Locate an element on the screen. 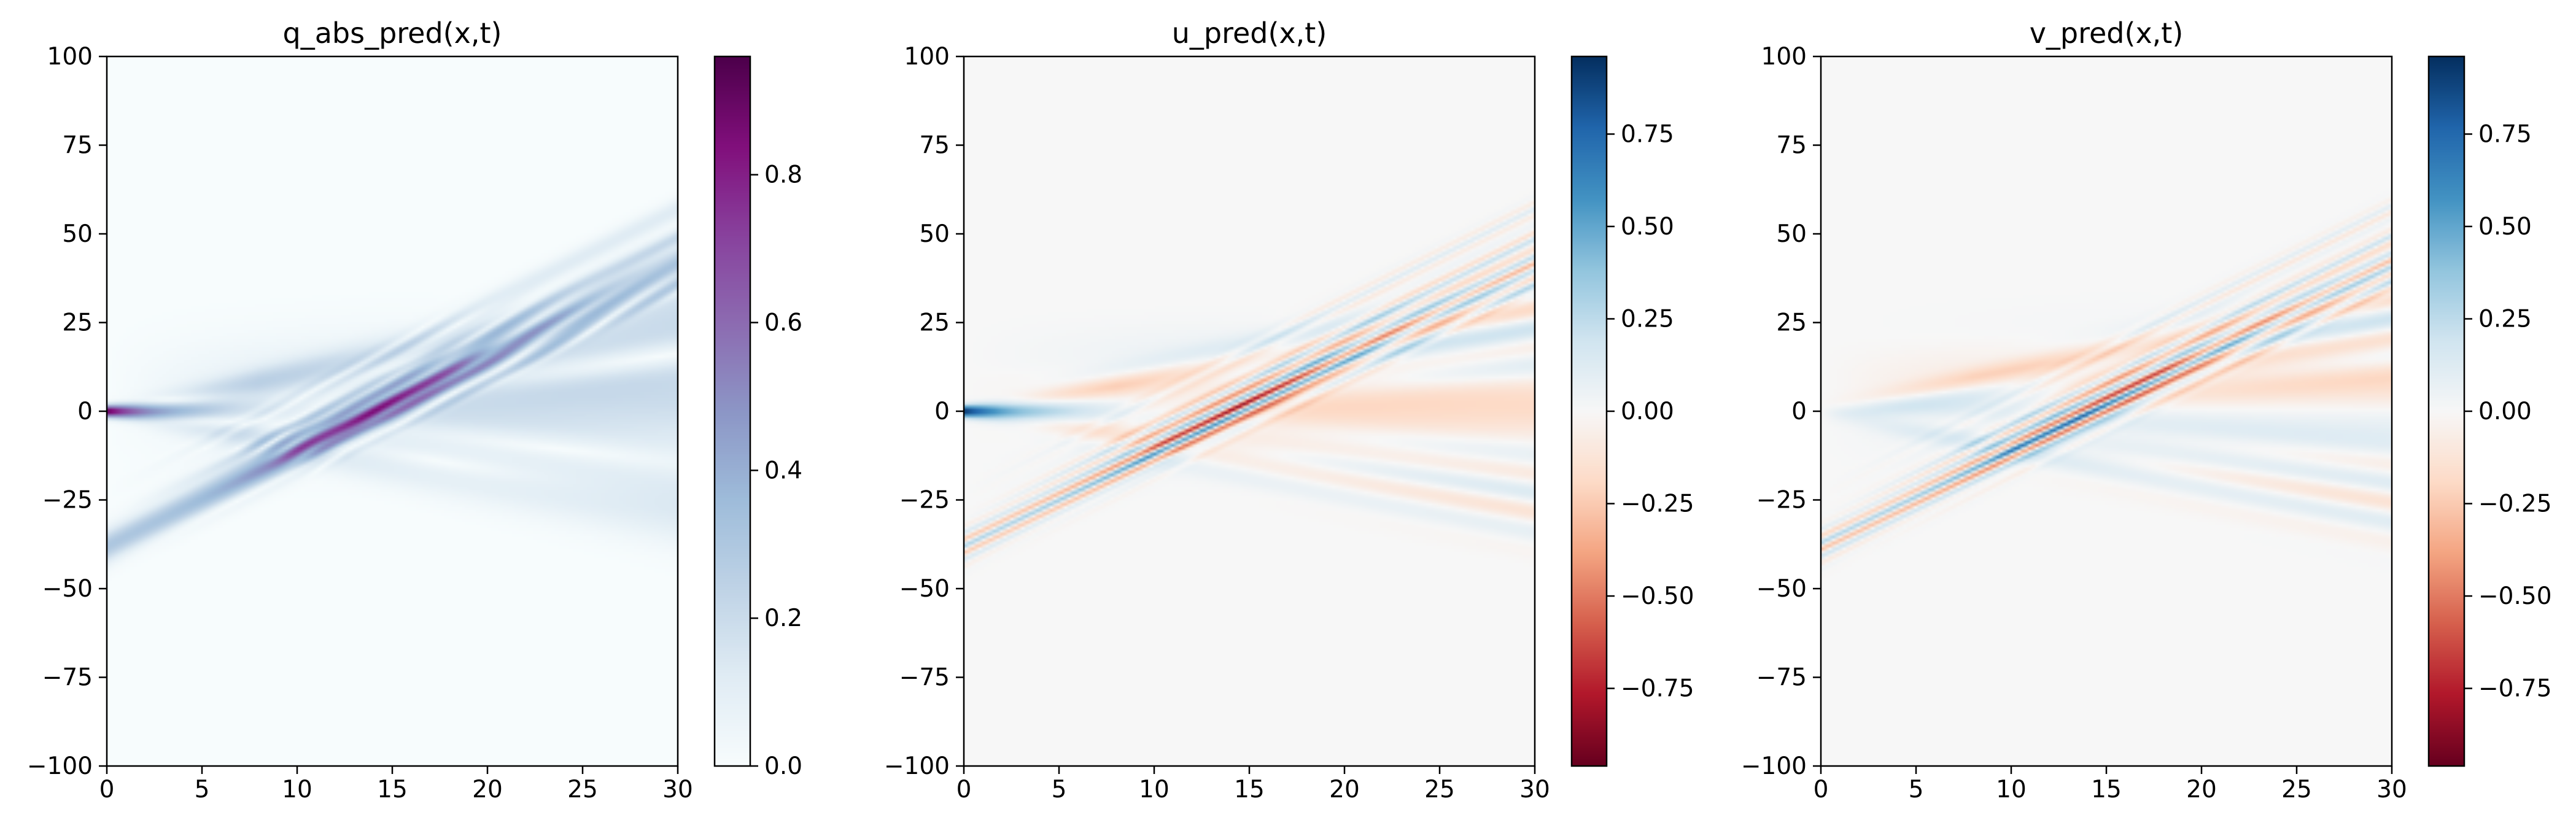  colorbar-frame is located at coordinates (732, 411).